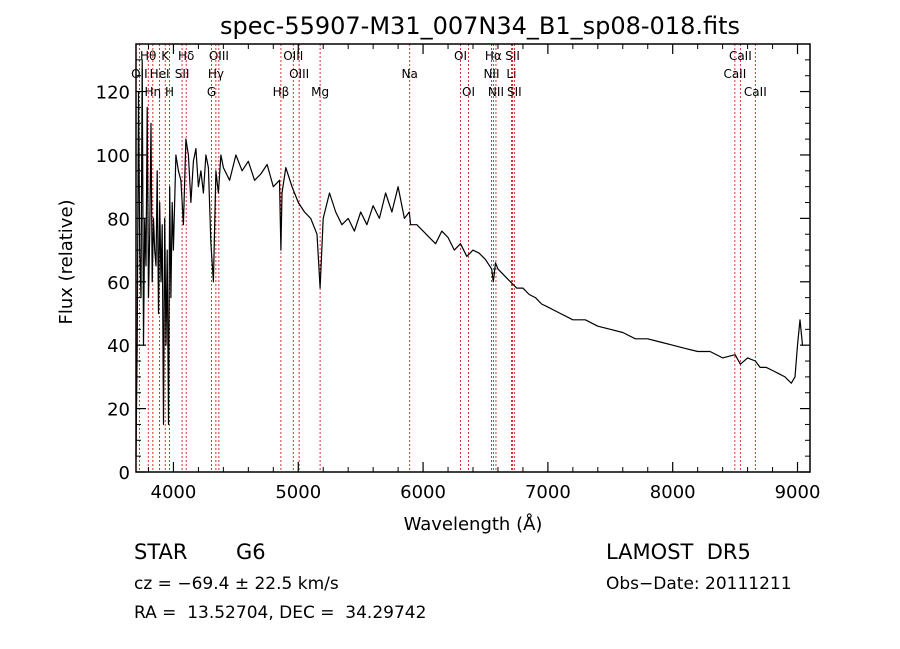  I want to click on coordinates-readout: RA = 13.52704, DEC = 34.29742, so click(280, 613).